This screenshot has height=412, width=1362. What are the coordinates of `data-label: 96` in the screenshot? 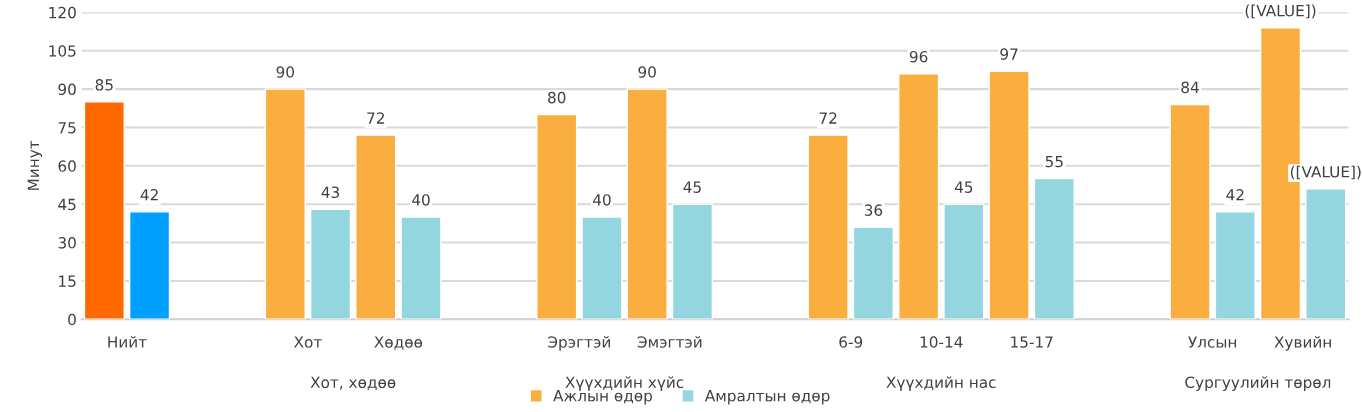 It's located at (918, 56).